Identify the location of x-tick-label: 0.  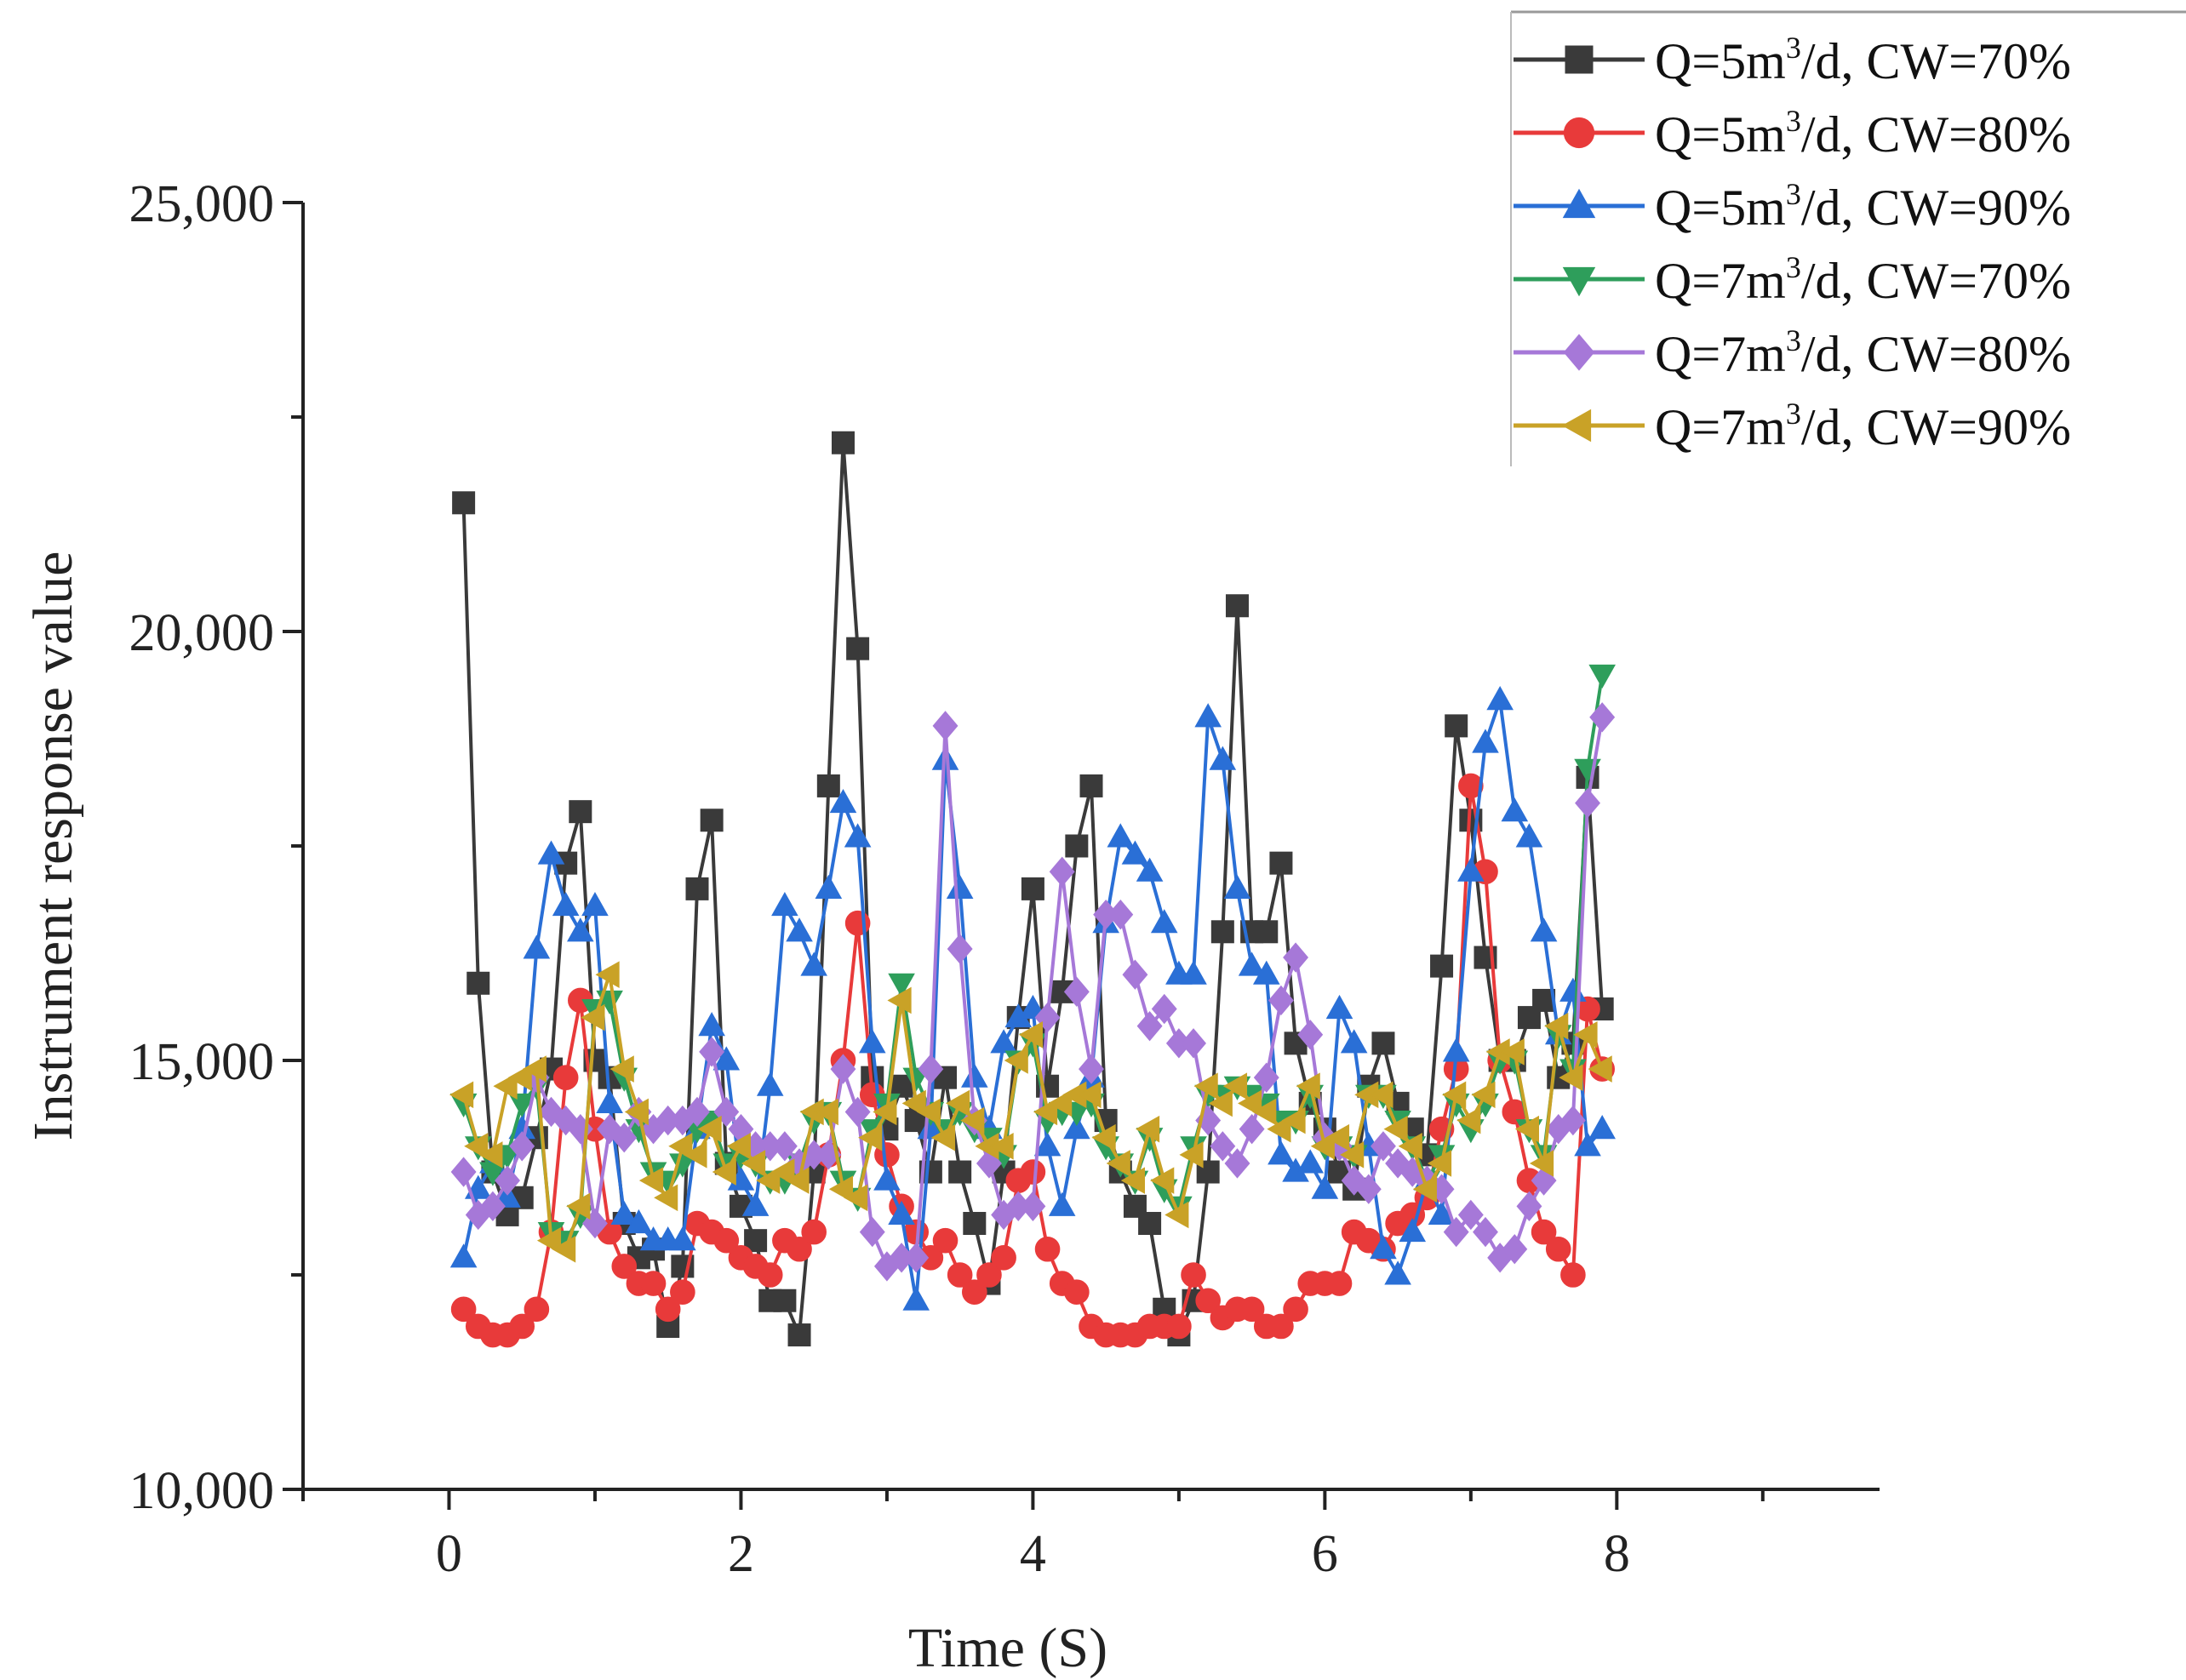
(449, 1554).